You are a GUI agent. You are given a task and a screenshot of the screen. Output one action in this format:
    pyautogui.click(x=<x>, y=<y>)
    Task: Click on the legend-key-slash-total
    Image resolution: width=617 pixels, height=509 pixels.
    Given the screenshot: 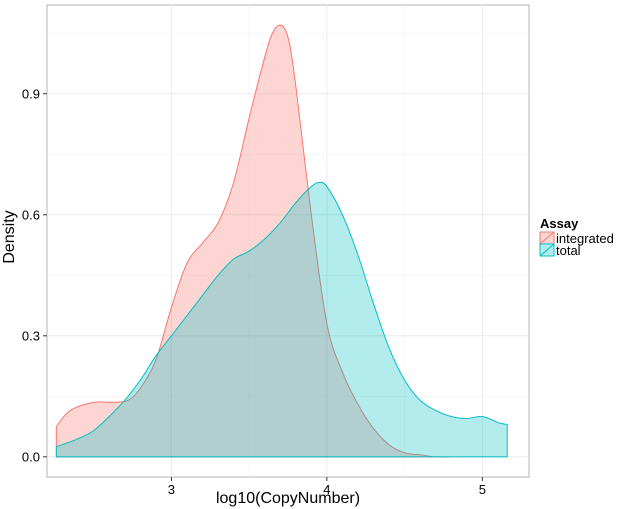 What is the action you would take?
    pyautogui.click(x=547, y=250)
    